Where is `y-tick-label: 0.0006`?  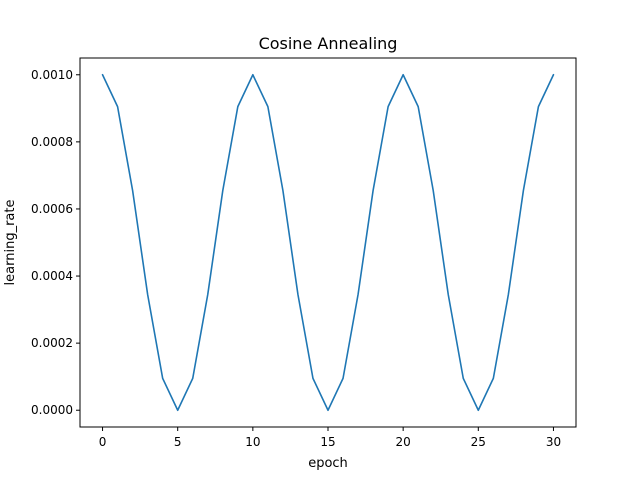 y-tick-label: 0.0006 is located at coordinates (52, 209).